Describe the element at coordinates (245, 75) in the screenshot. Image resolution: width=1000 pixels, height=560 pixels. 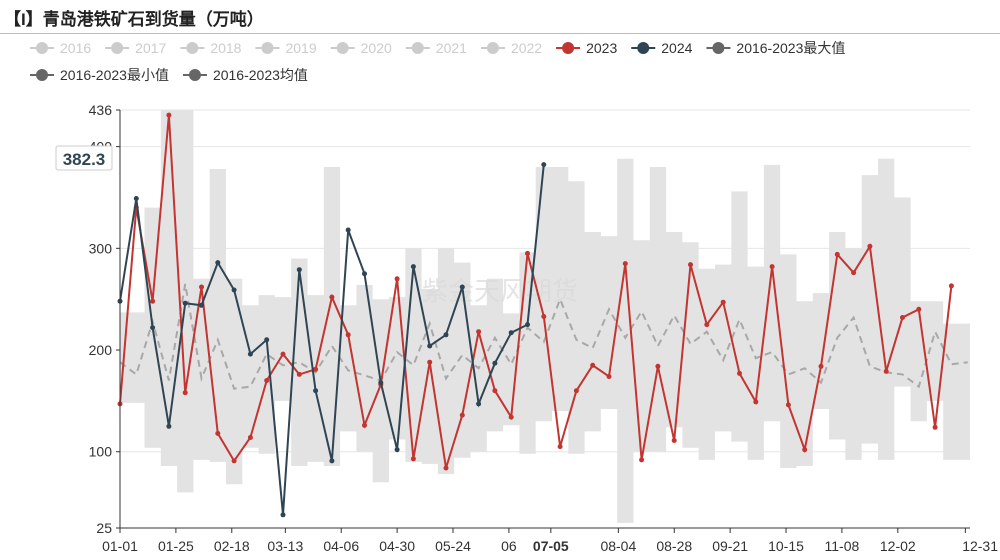
I see `legend-item-2016-2023均值: 2016-2023均值` at that location.